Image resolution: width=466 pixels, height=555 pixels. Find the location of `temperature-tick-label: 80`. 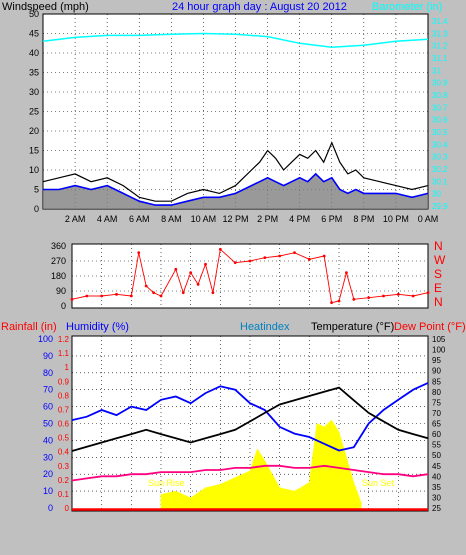

temperature-tick-label: 80 is located at coordinates (436, 392).